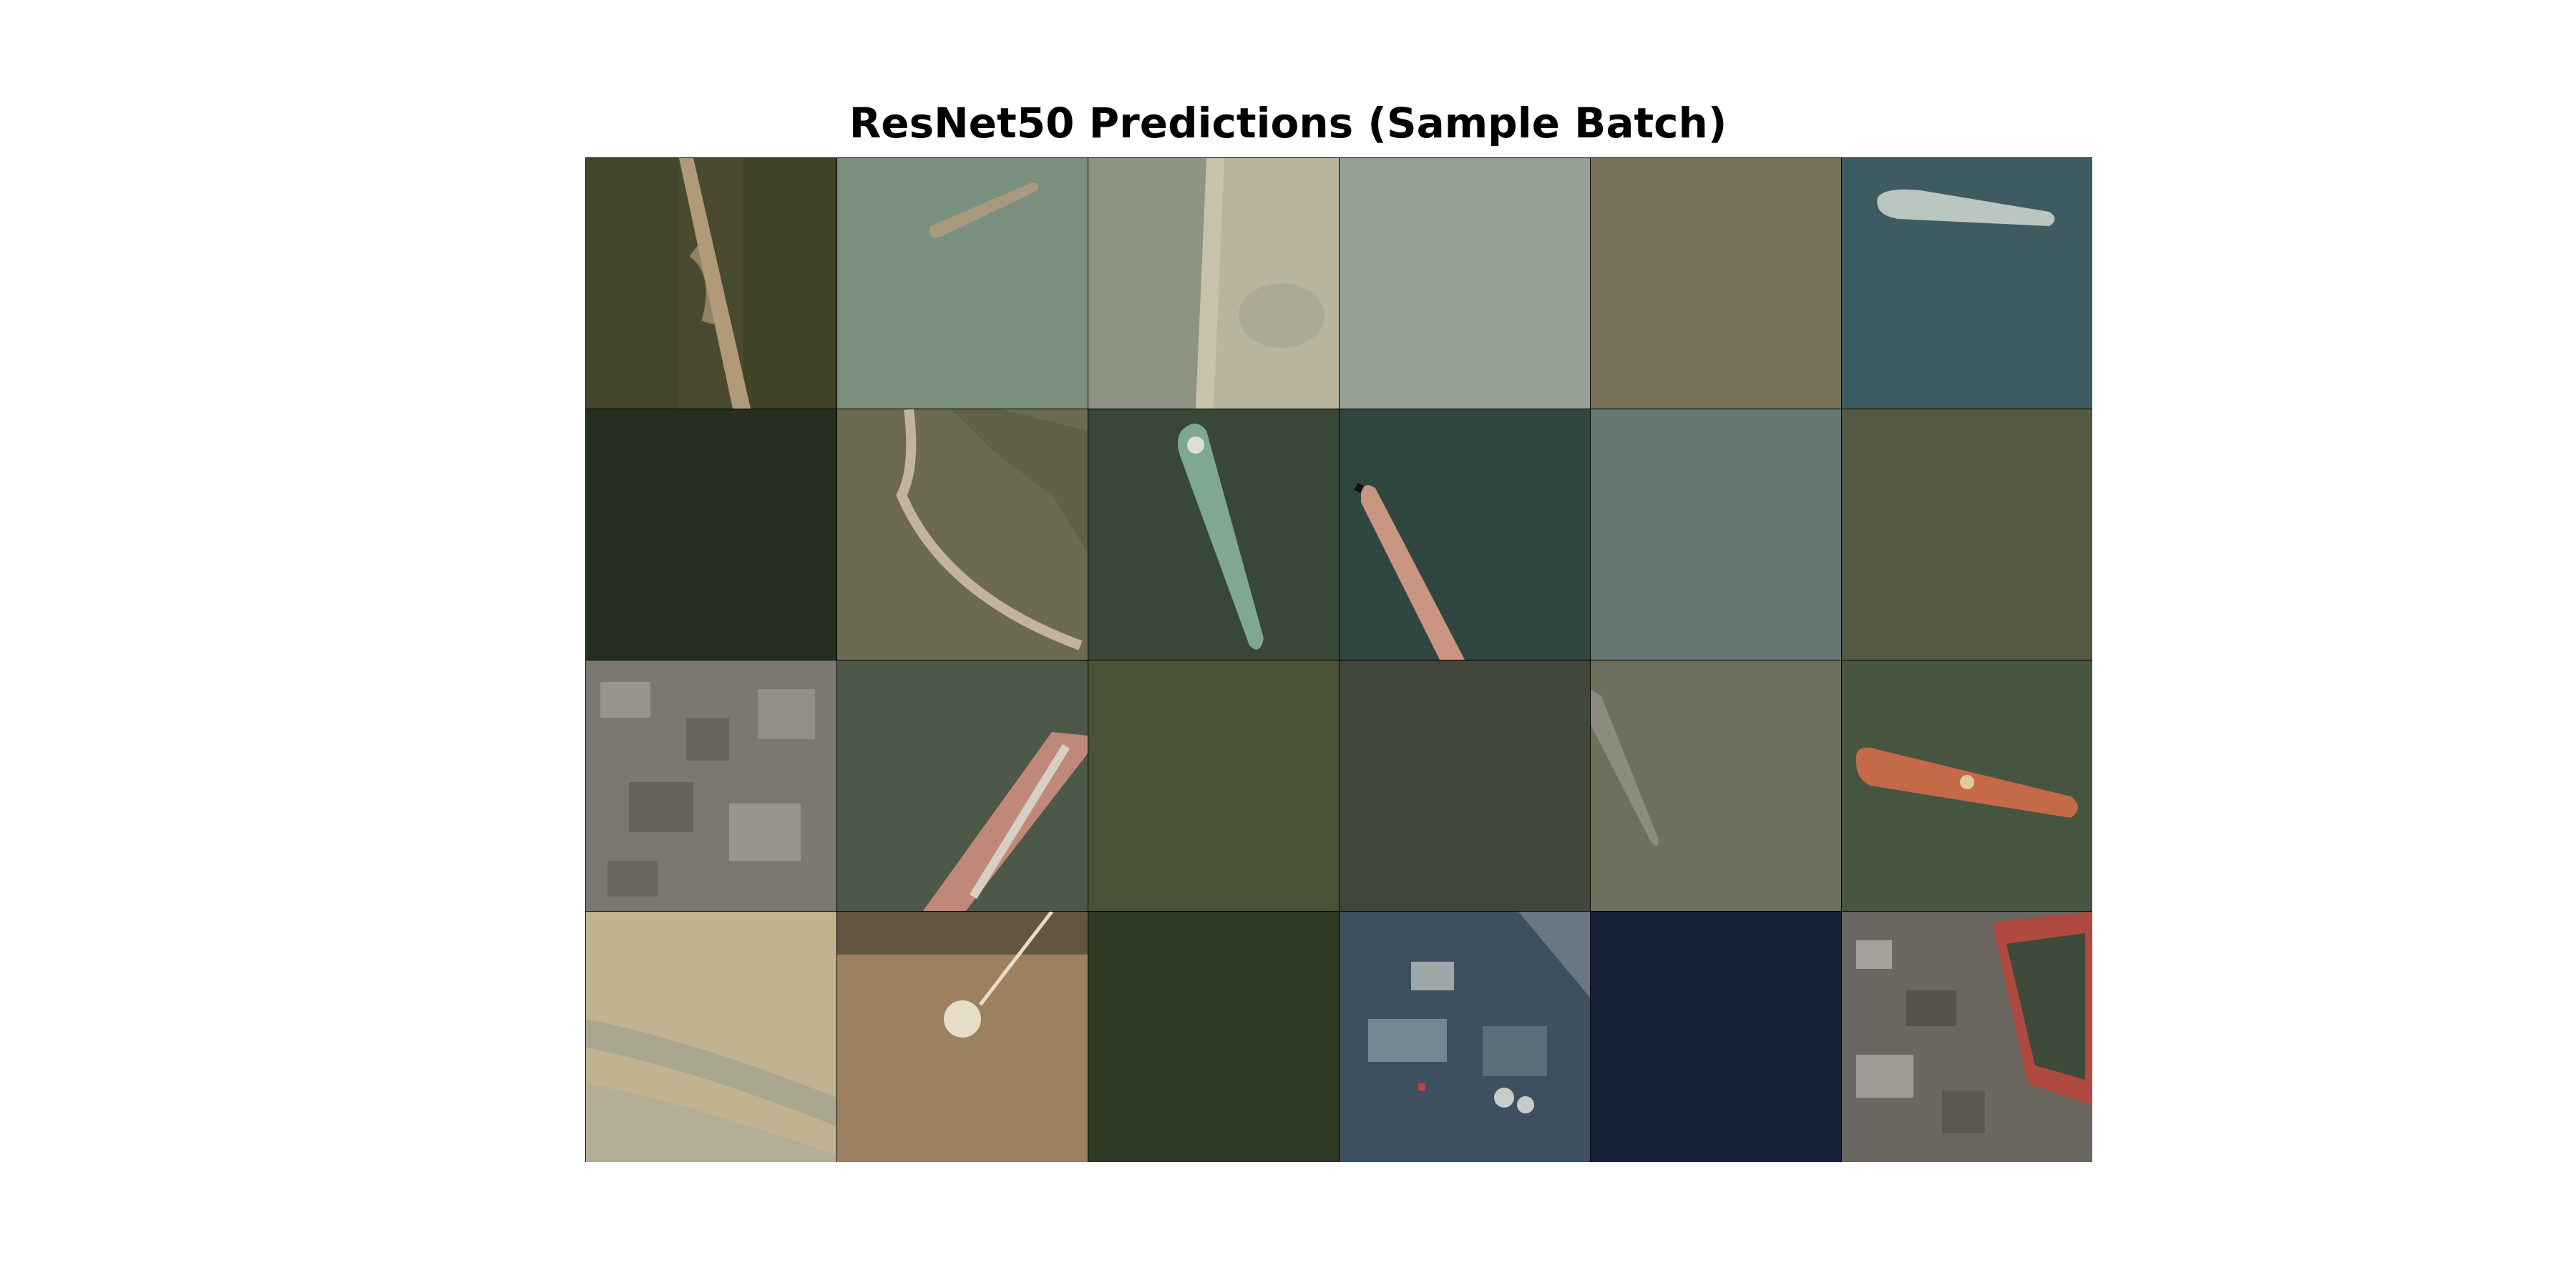  I want to click on tile-r1c6-ship-image, so click(1967, 283).